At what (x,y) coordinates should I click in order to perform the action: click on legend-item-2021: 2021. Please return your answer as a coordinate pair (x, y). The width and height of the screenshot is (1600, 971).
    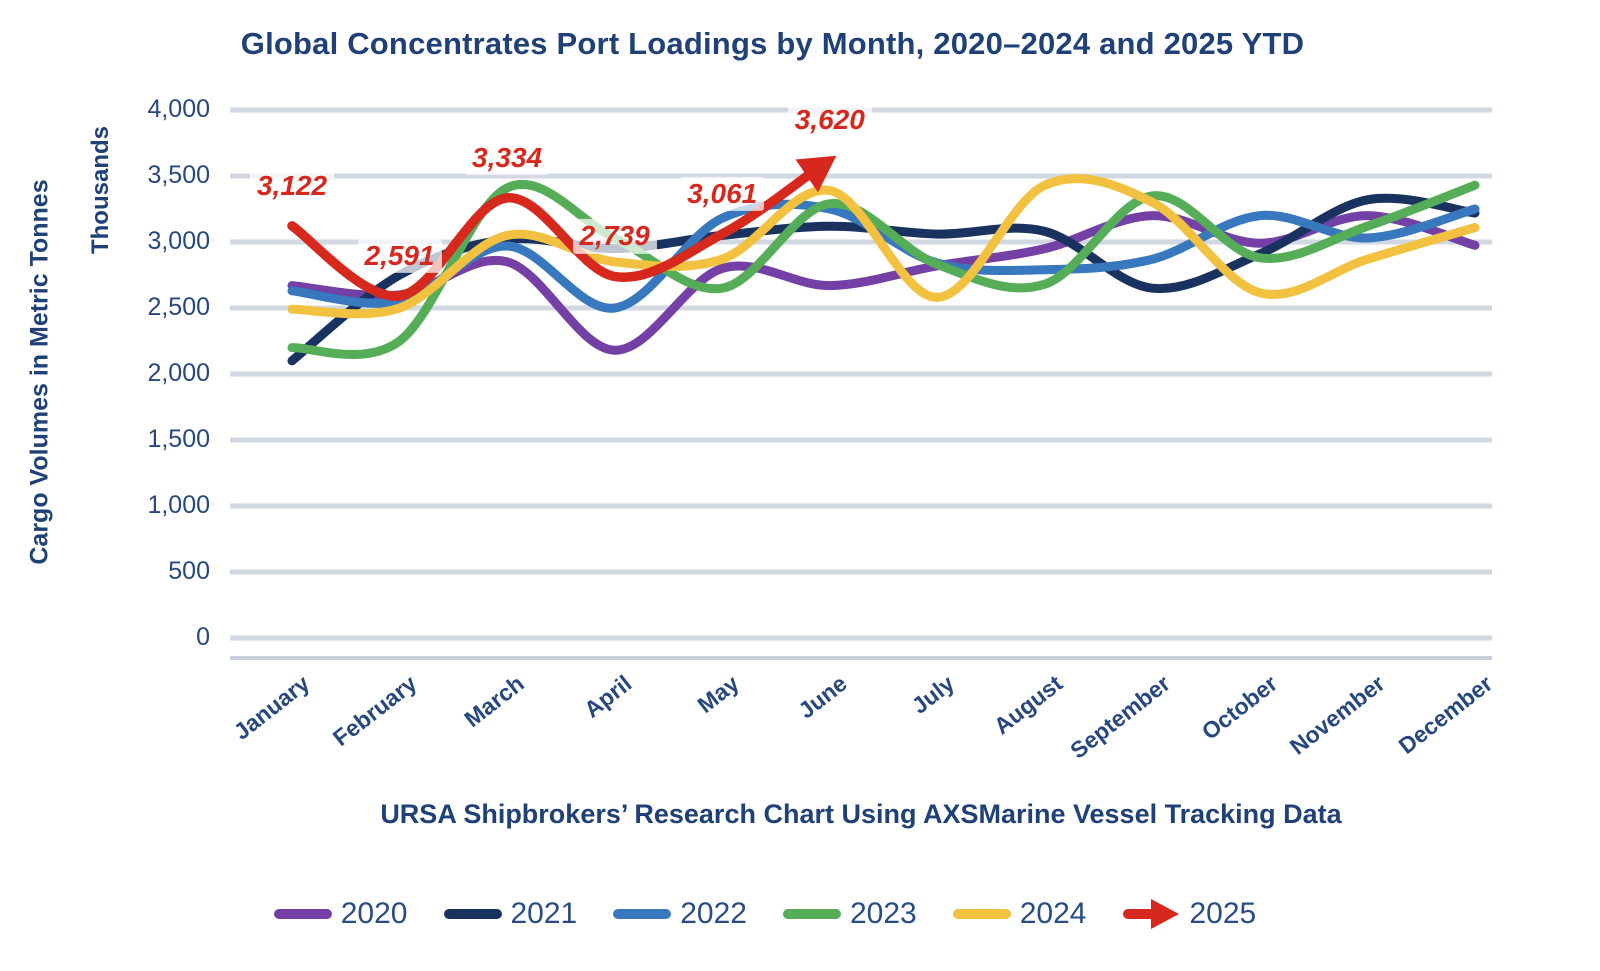
    Looking at the image, I should click on (510, 914).